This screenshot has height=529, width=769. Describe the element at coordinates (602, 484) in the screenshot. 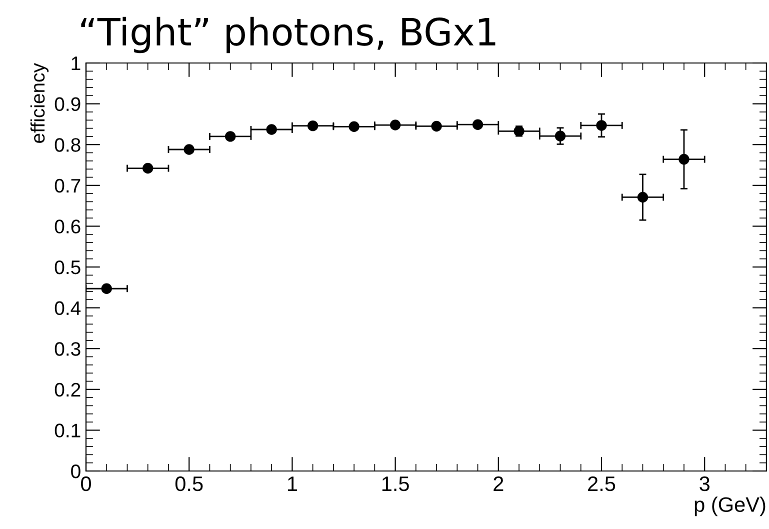

I see `x-tick-label: 2.5` at that location.